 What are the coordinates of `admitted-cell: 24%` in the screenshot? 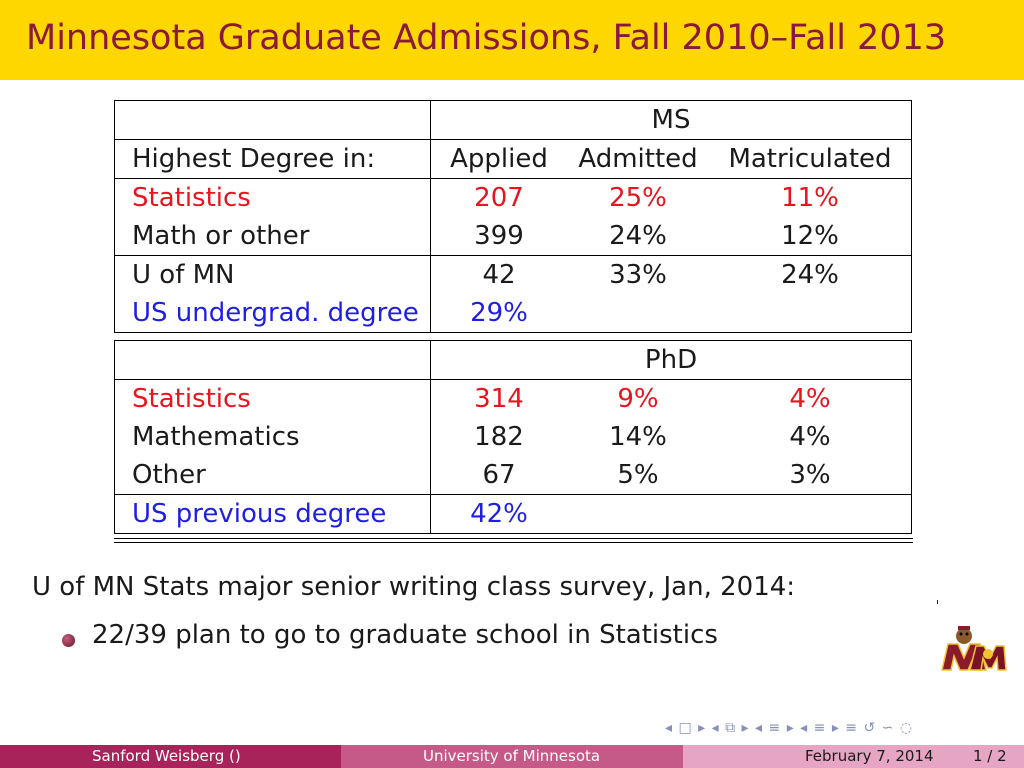 It's located at (638, 236).